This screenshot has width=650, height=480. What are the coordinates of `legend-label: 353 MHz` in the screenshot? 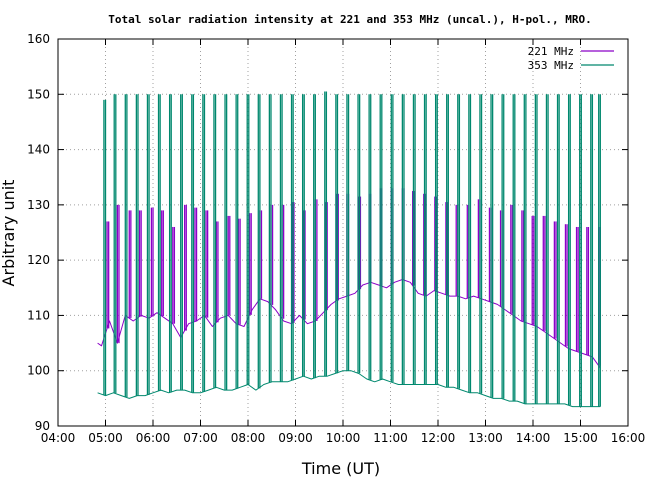 It's located at (551, 65).